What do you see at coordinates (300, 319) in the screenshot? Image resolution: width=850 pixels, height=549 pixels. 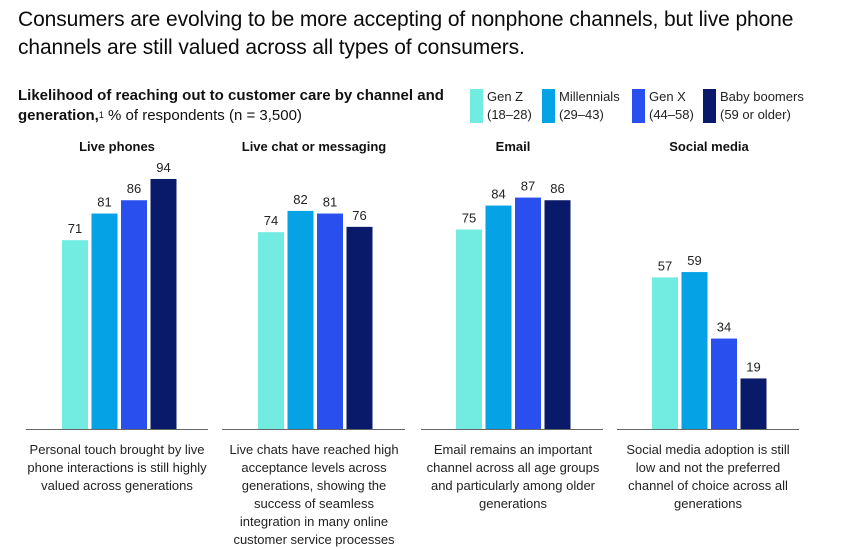 I see `bar-live-chat-or-messaging-millennials` at bounding box center [300, 319].